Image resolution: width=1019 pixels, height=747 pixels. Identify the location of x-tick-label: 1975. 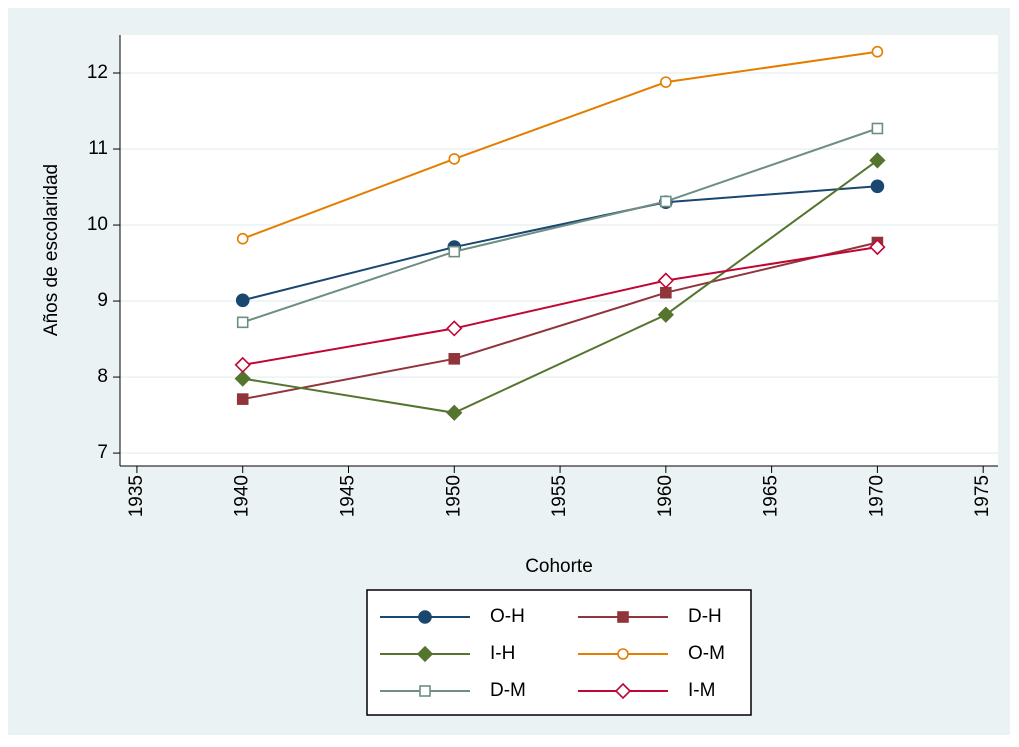
(982, 496).